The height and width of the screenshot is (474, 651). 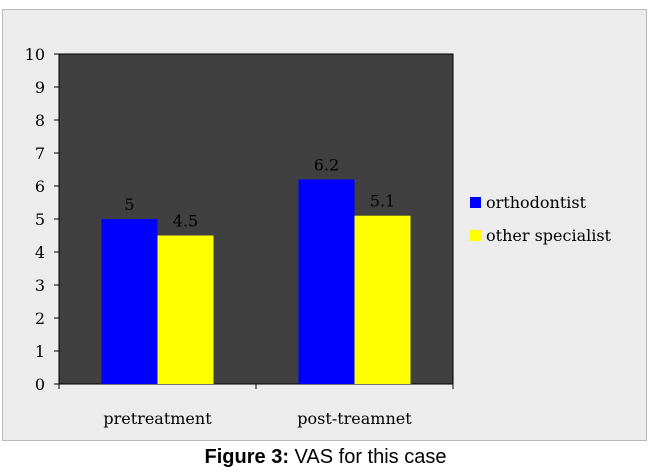 I want to click on x-axis: pretreatment post-treamnet, so click(x=256, y=405).